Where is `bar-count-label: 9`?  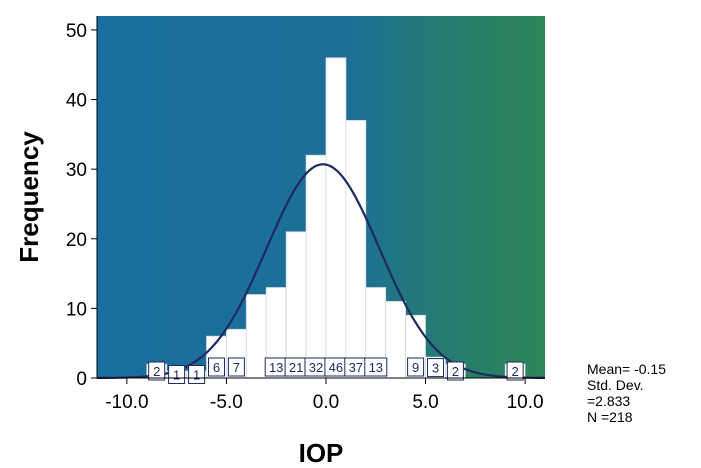
bar-count-label: 9 is located at coordinates (416, 367).